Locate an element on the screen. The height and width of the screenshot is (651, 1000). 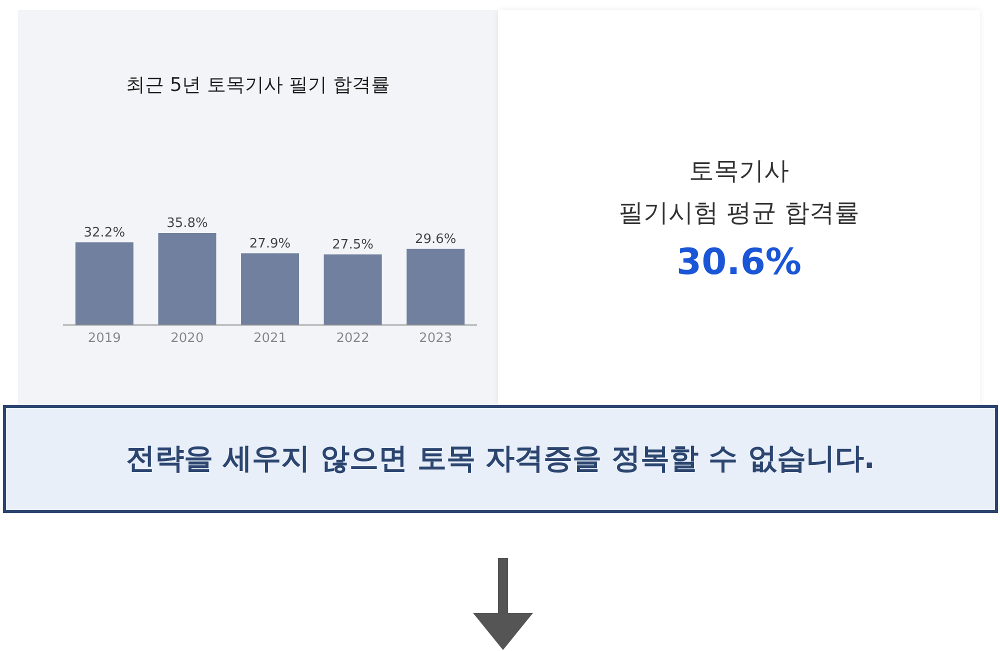
data-label: 32.2% is located at coordinates (105, 232).